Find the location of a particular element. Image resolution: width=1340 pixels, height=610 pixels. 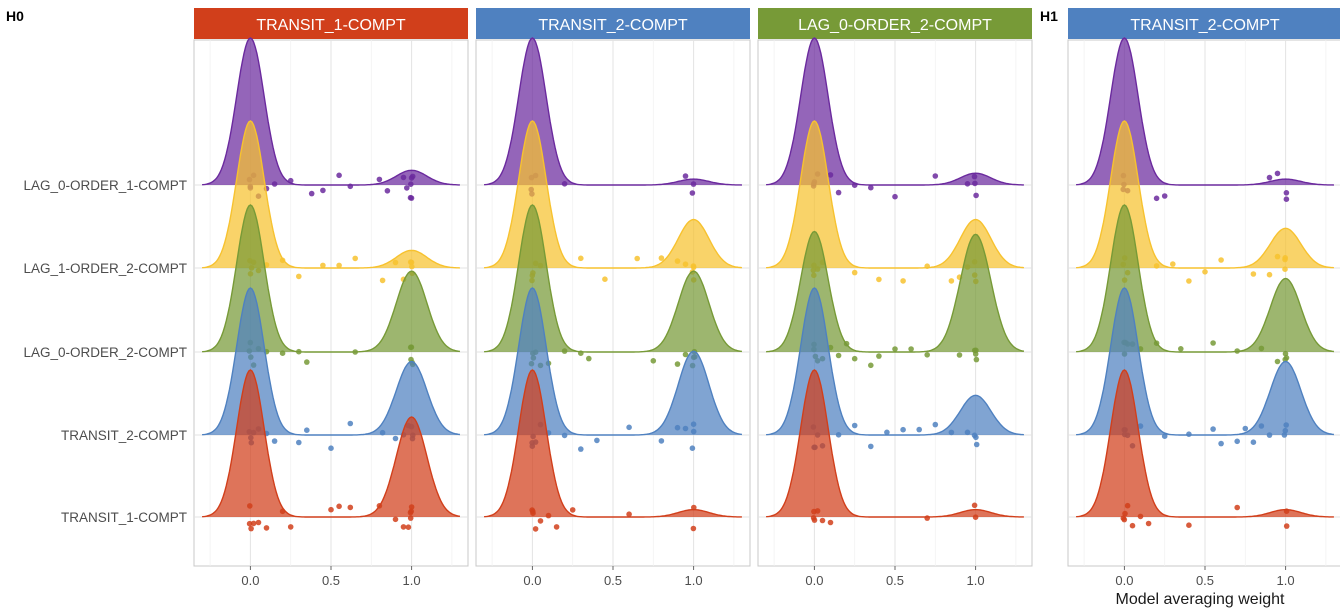

ridge-outline-lag-1-order-2-compt is located at coordinates (895, 194).